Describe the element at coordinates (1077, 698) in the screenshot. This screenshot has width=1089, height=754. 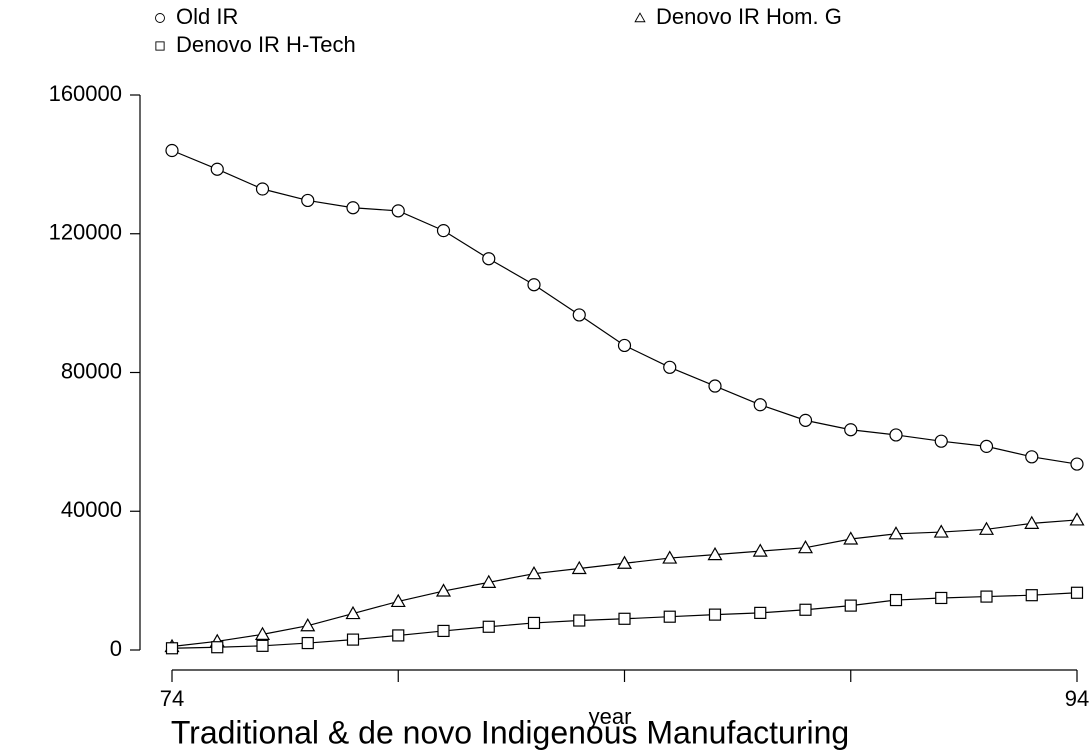
I see `x-tick-label: 94` at that location.